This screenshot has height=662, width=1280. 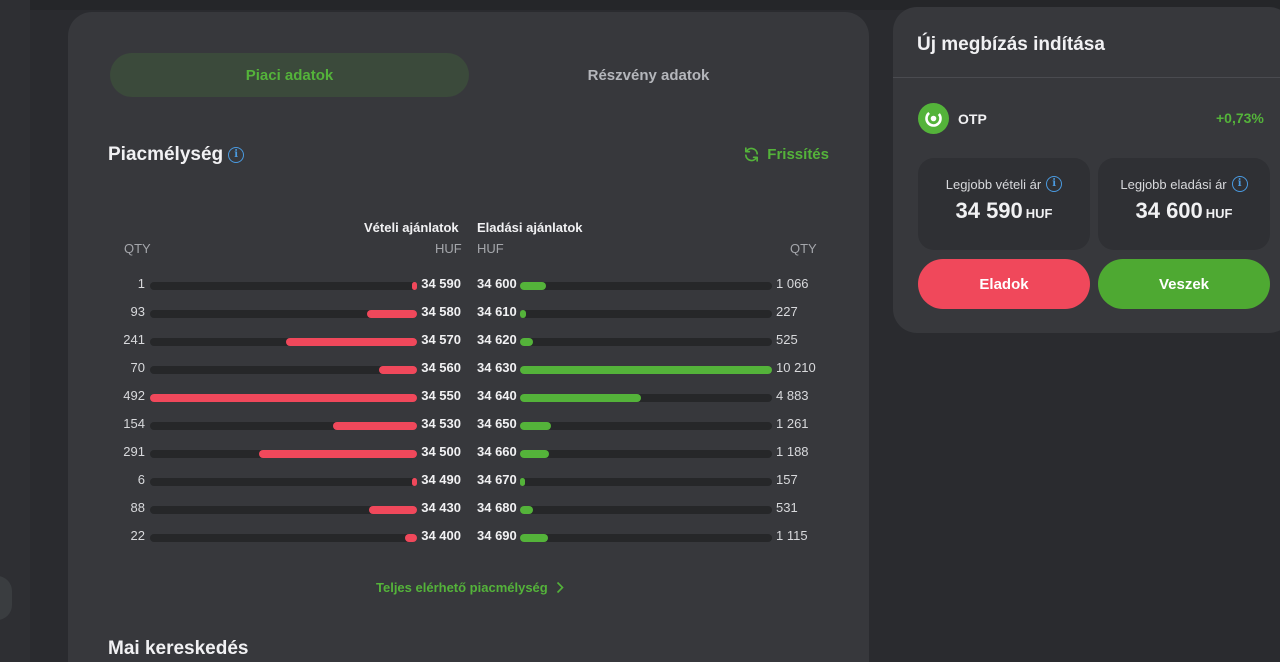 I want to click on order-book-row: 70 34 560 34 630 10 210, so click(x=468, y=369).